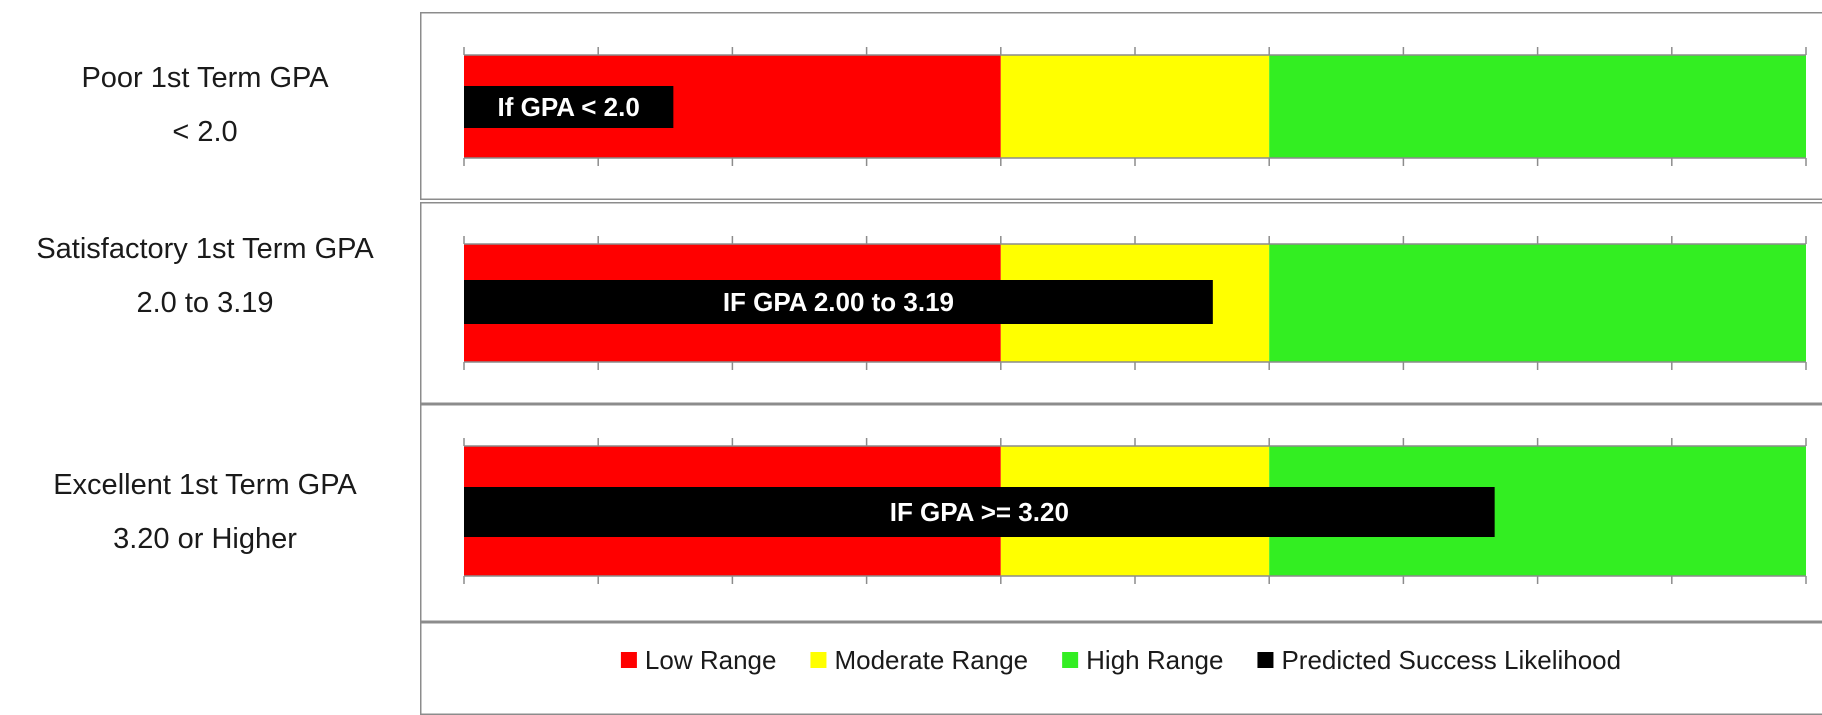 Image resolution: width=1822 pixels, height=715 pixels. I want to click on measure-bar-poor, so click(569, 107).